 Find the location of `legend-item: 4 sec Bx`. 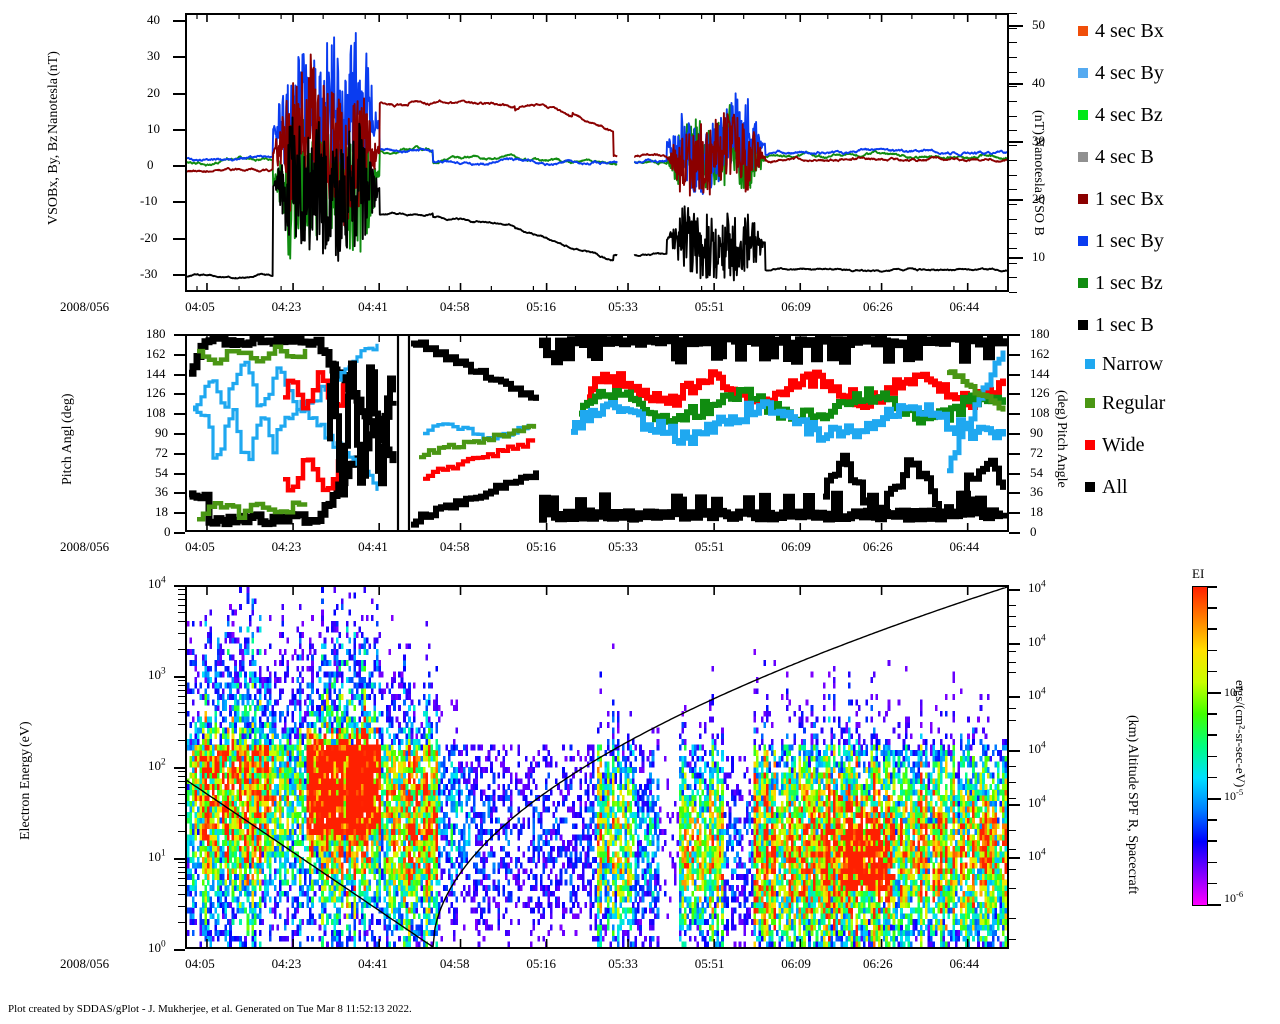

legend-item: 4 sec Bx is located at coordinates (1121, 31).